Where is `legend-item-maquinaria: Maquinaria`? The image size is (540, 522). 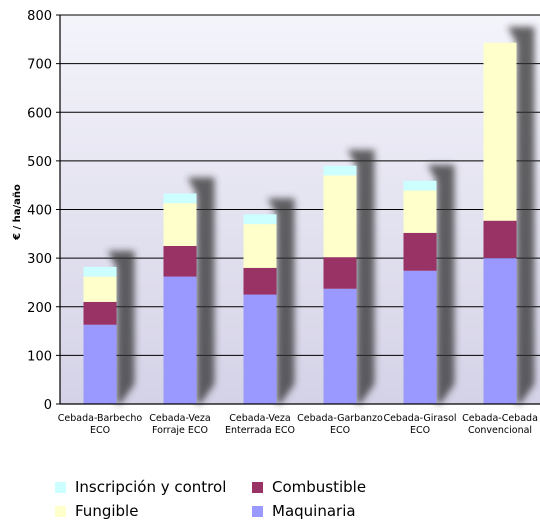 legend-item-maquinaria: Maquinaria is located at coordinates (304, 511).